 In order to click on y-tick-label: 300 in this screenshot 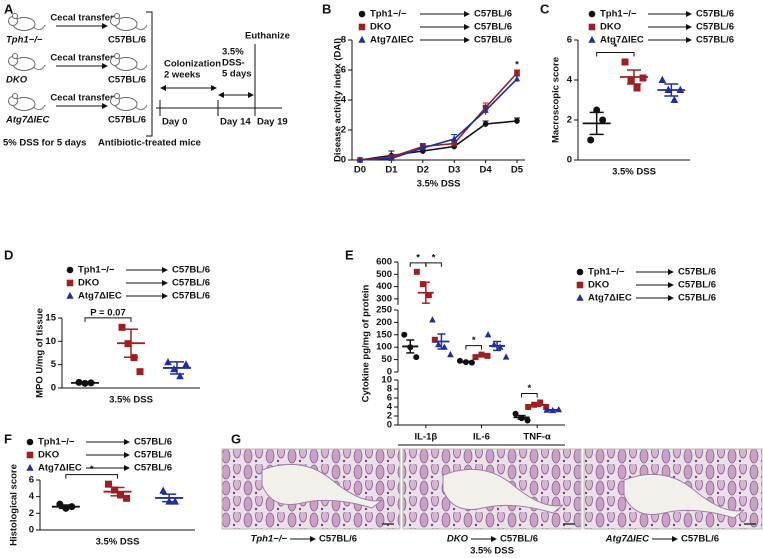, I will do `click(384, 298)`.